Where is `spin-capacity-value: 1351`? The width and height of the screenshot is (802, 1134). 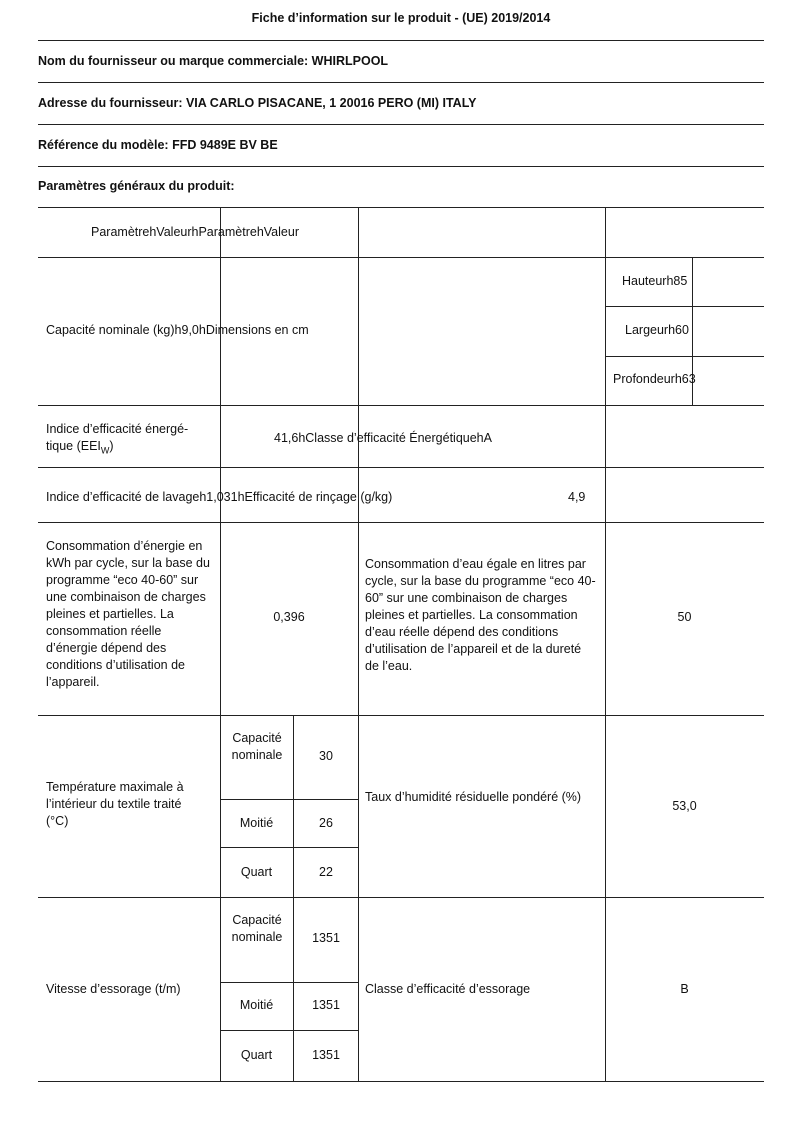 spin-capacity-value: 1351 is located at coordinates (326, 938).